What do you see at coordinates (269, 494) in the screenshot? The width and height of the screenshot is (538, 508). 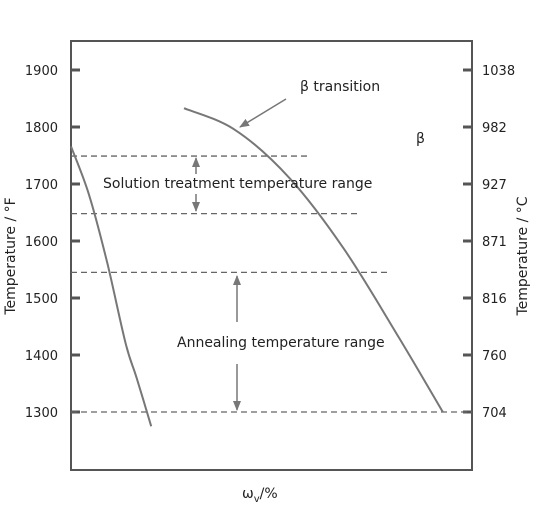 I see `x-axis-label-unit: /%` at bounding box center [269, 494].